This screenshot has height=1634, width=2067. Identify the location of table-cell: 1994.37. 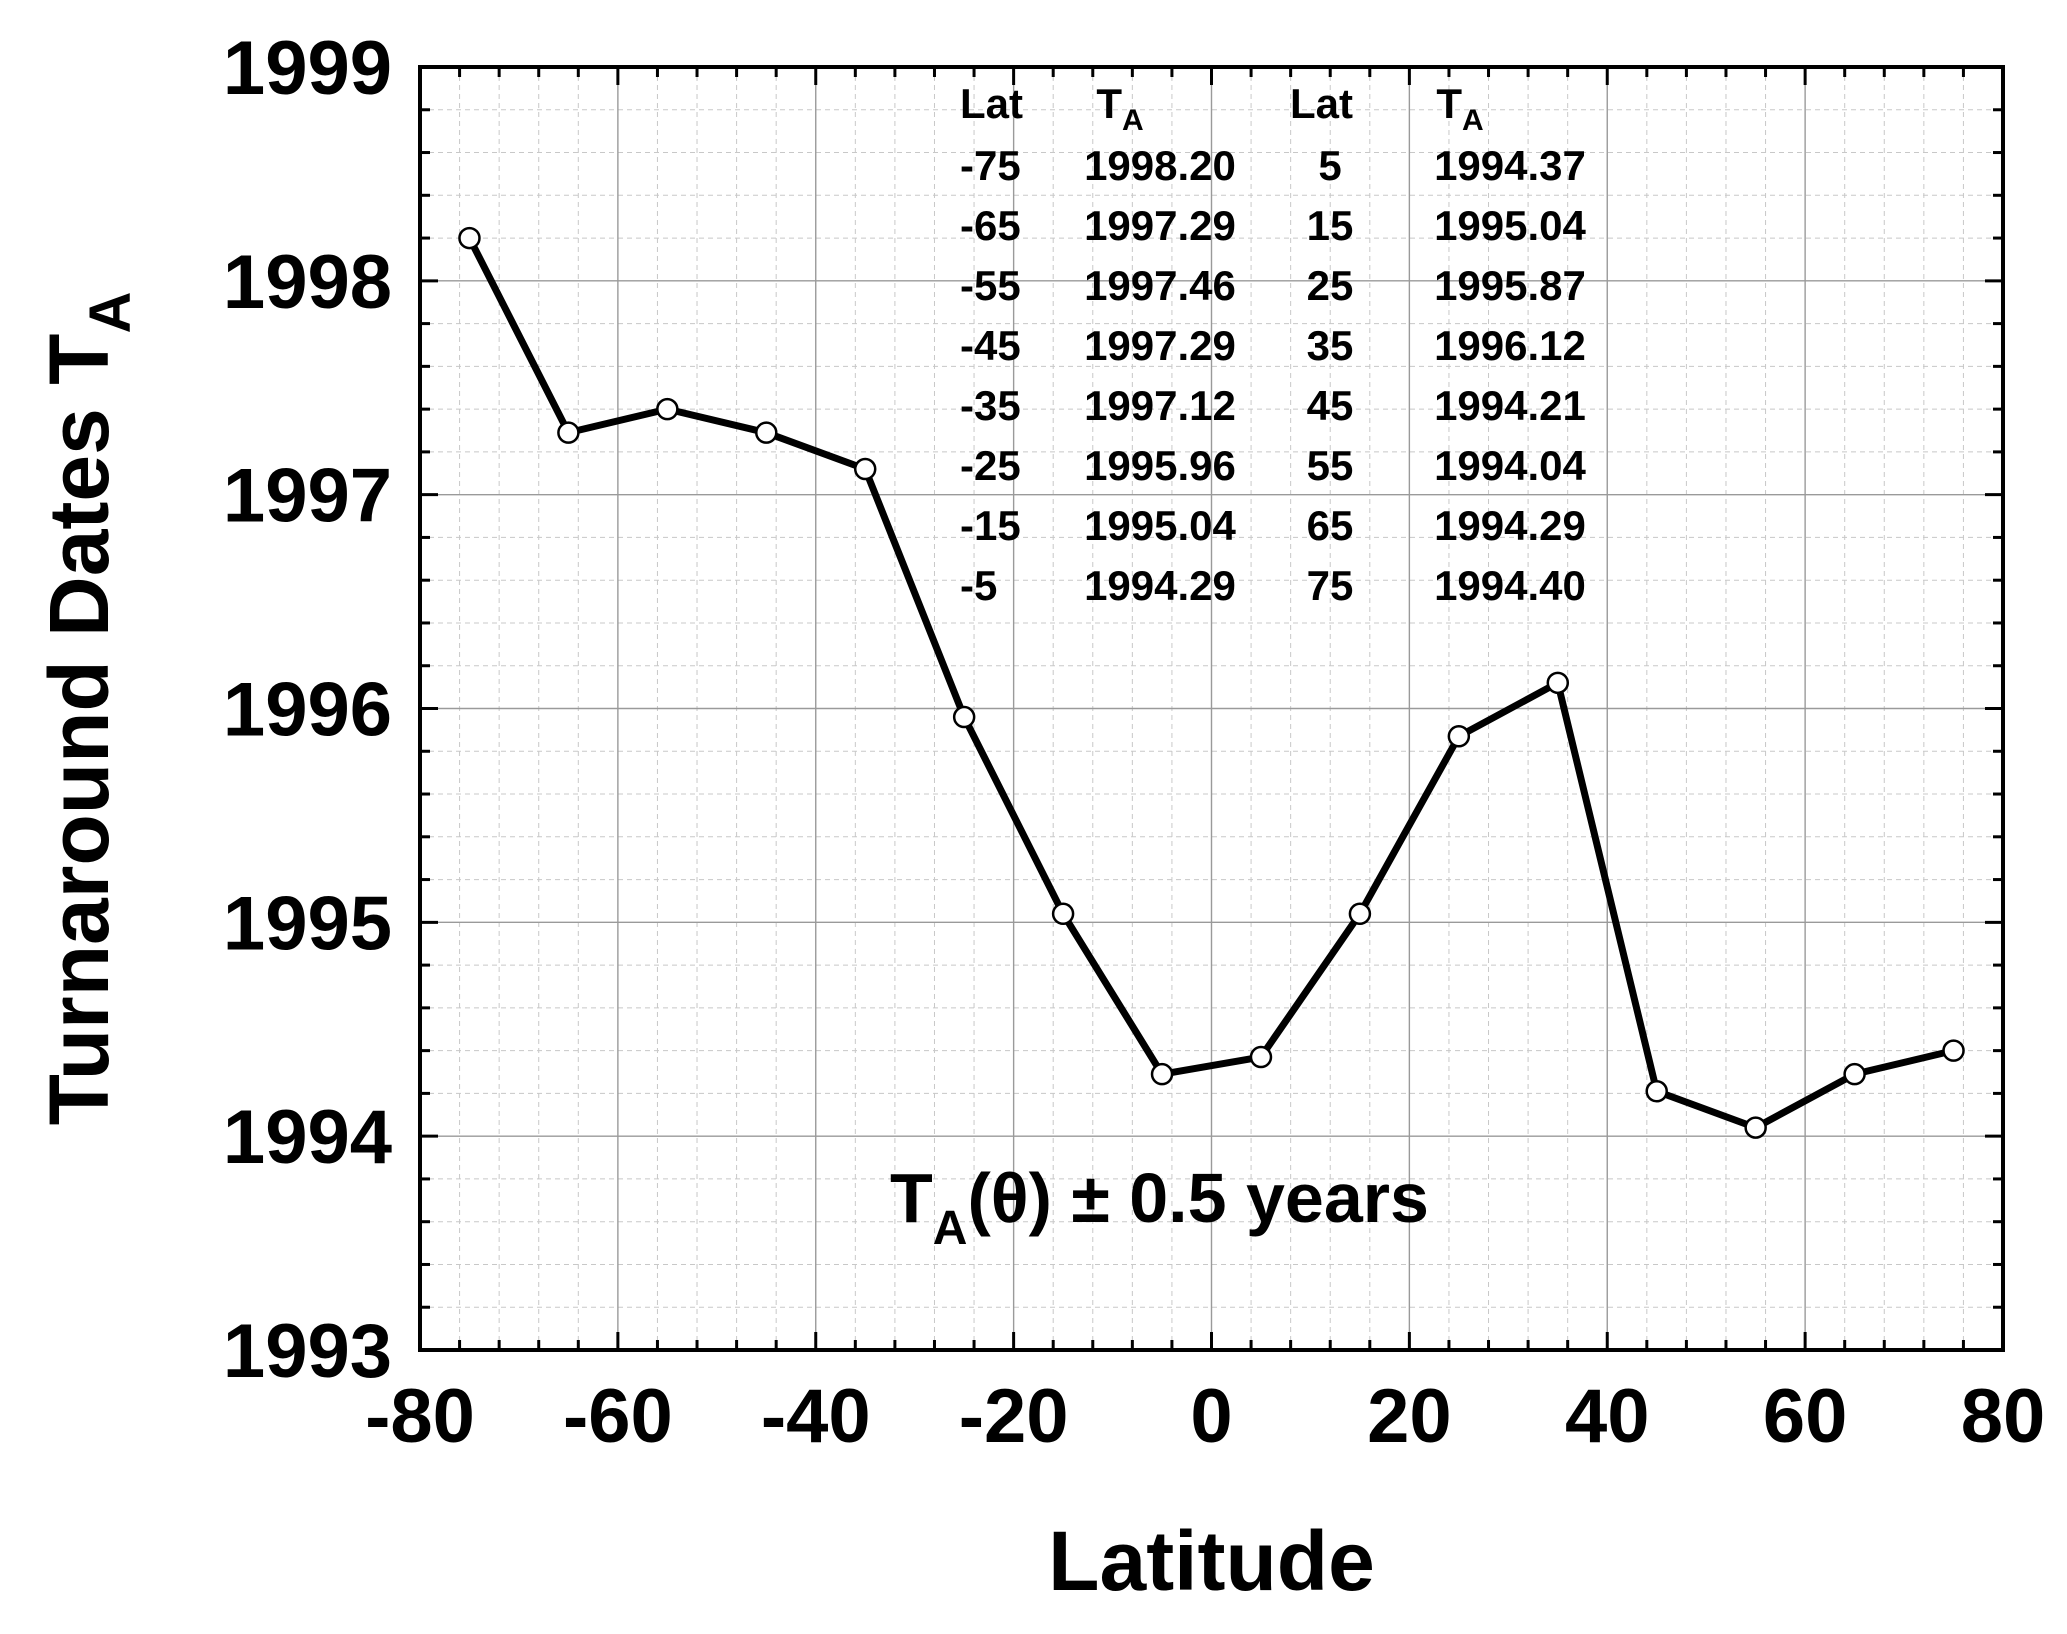
(1510, 165).